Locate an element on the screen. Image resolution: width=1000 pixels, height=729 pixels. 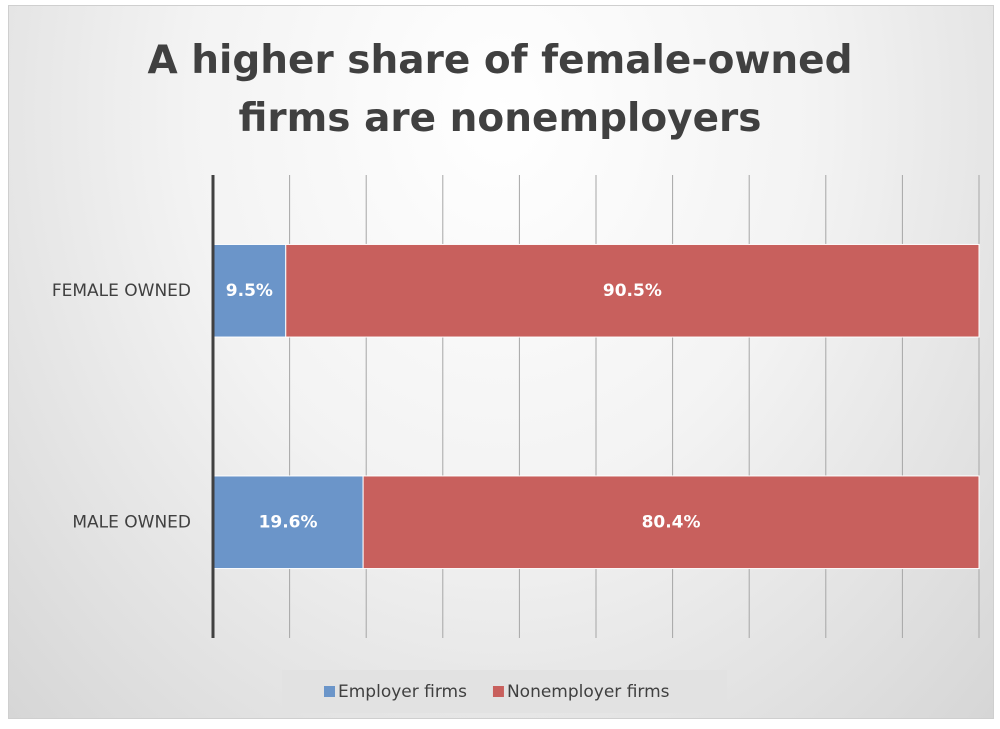
data-label: 9.5% is located at coordinates (249, 291).